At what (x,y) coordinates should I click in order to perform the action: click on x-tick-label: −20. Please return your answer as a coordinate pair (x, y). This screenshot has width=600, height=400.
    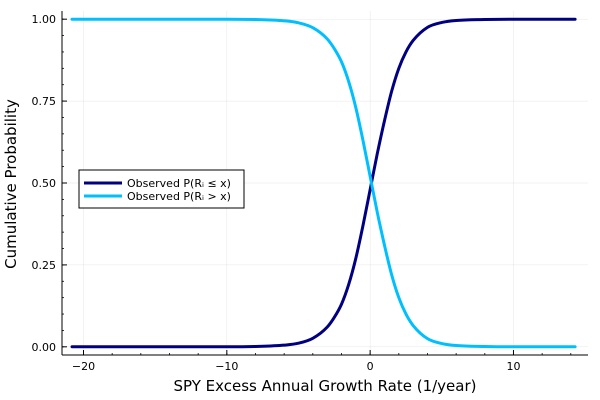
    Looking at the image, I should click on (83, 366).